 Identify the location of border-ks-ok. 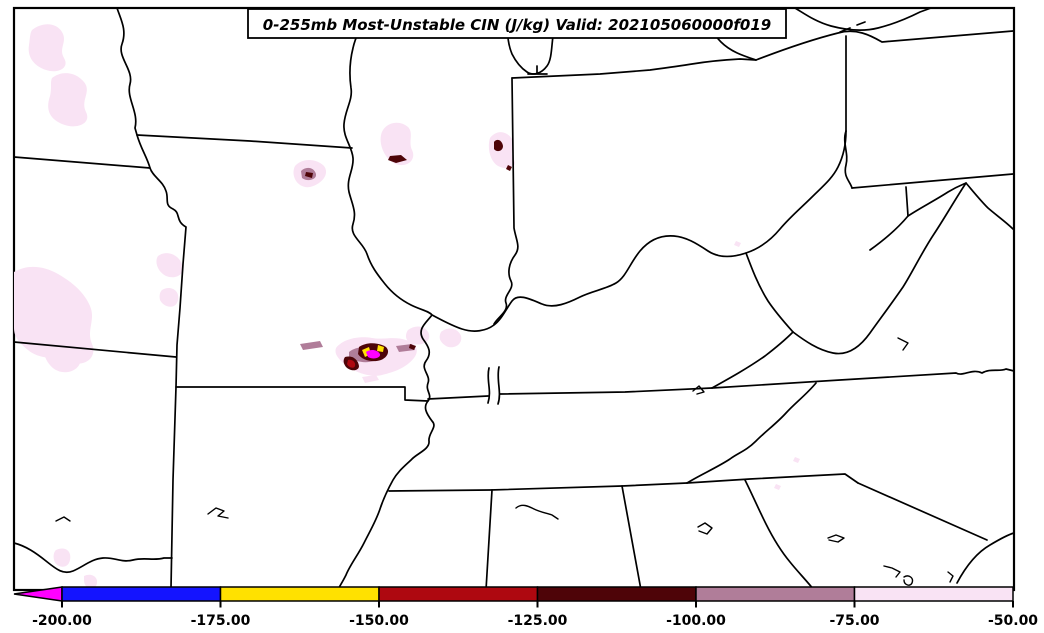
(95, 349).